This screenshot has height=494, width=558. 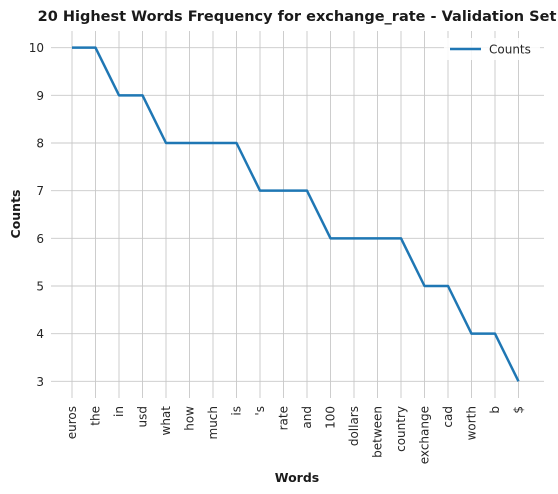 I want to click on legend-box, so click(x=492, y=49).